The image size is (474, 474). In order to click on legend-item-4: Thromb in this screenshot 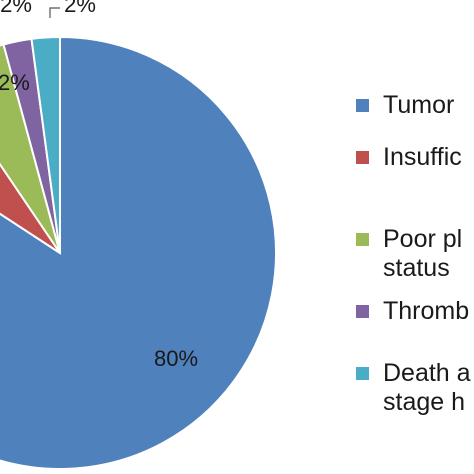, I will do `click(412, 311)`.